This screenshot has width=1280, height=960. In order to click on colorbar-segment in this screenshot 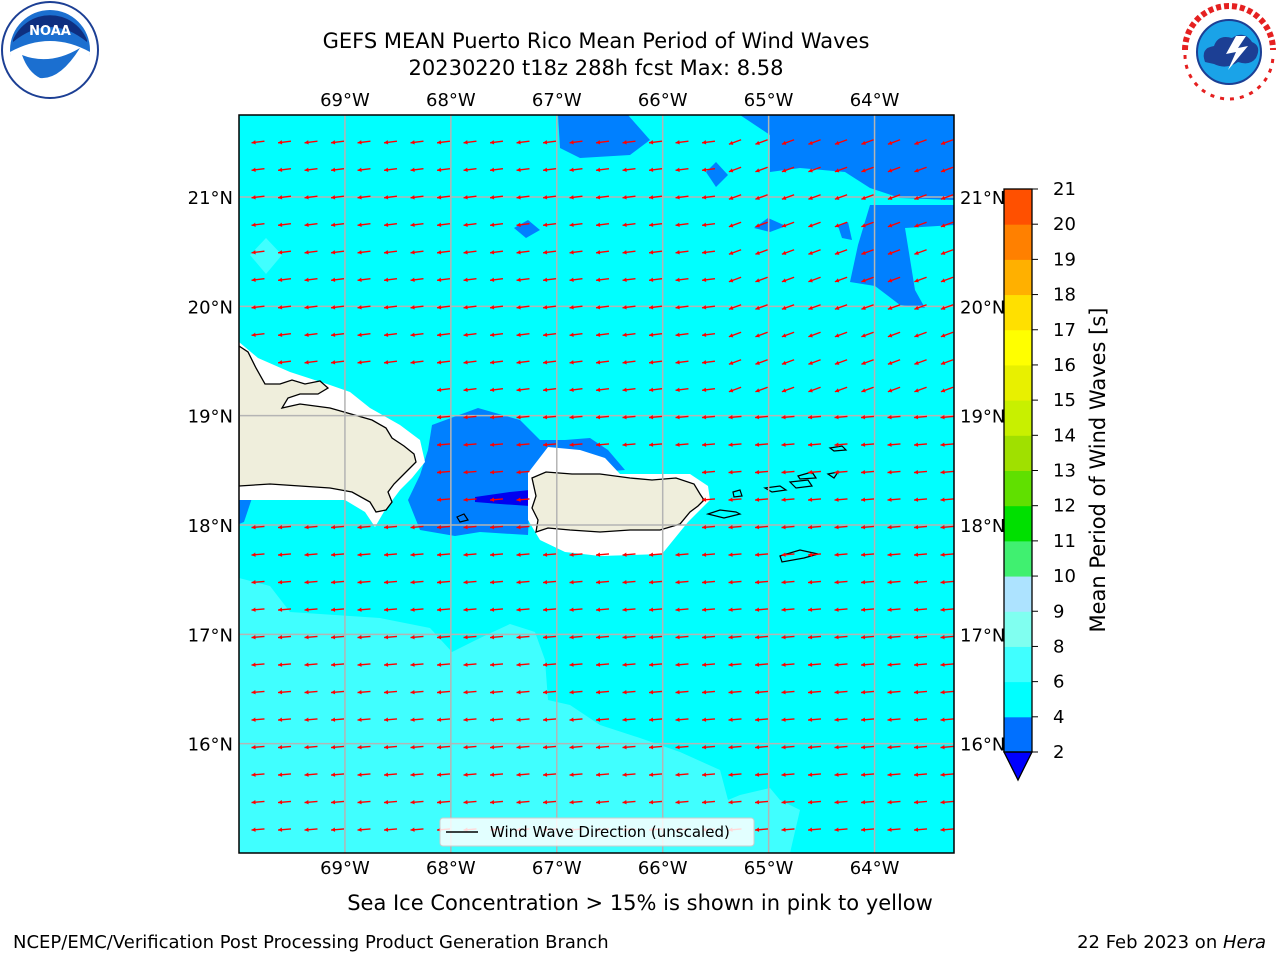, I will do `click(1018, 594)`.